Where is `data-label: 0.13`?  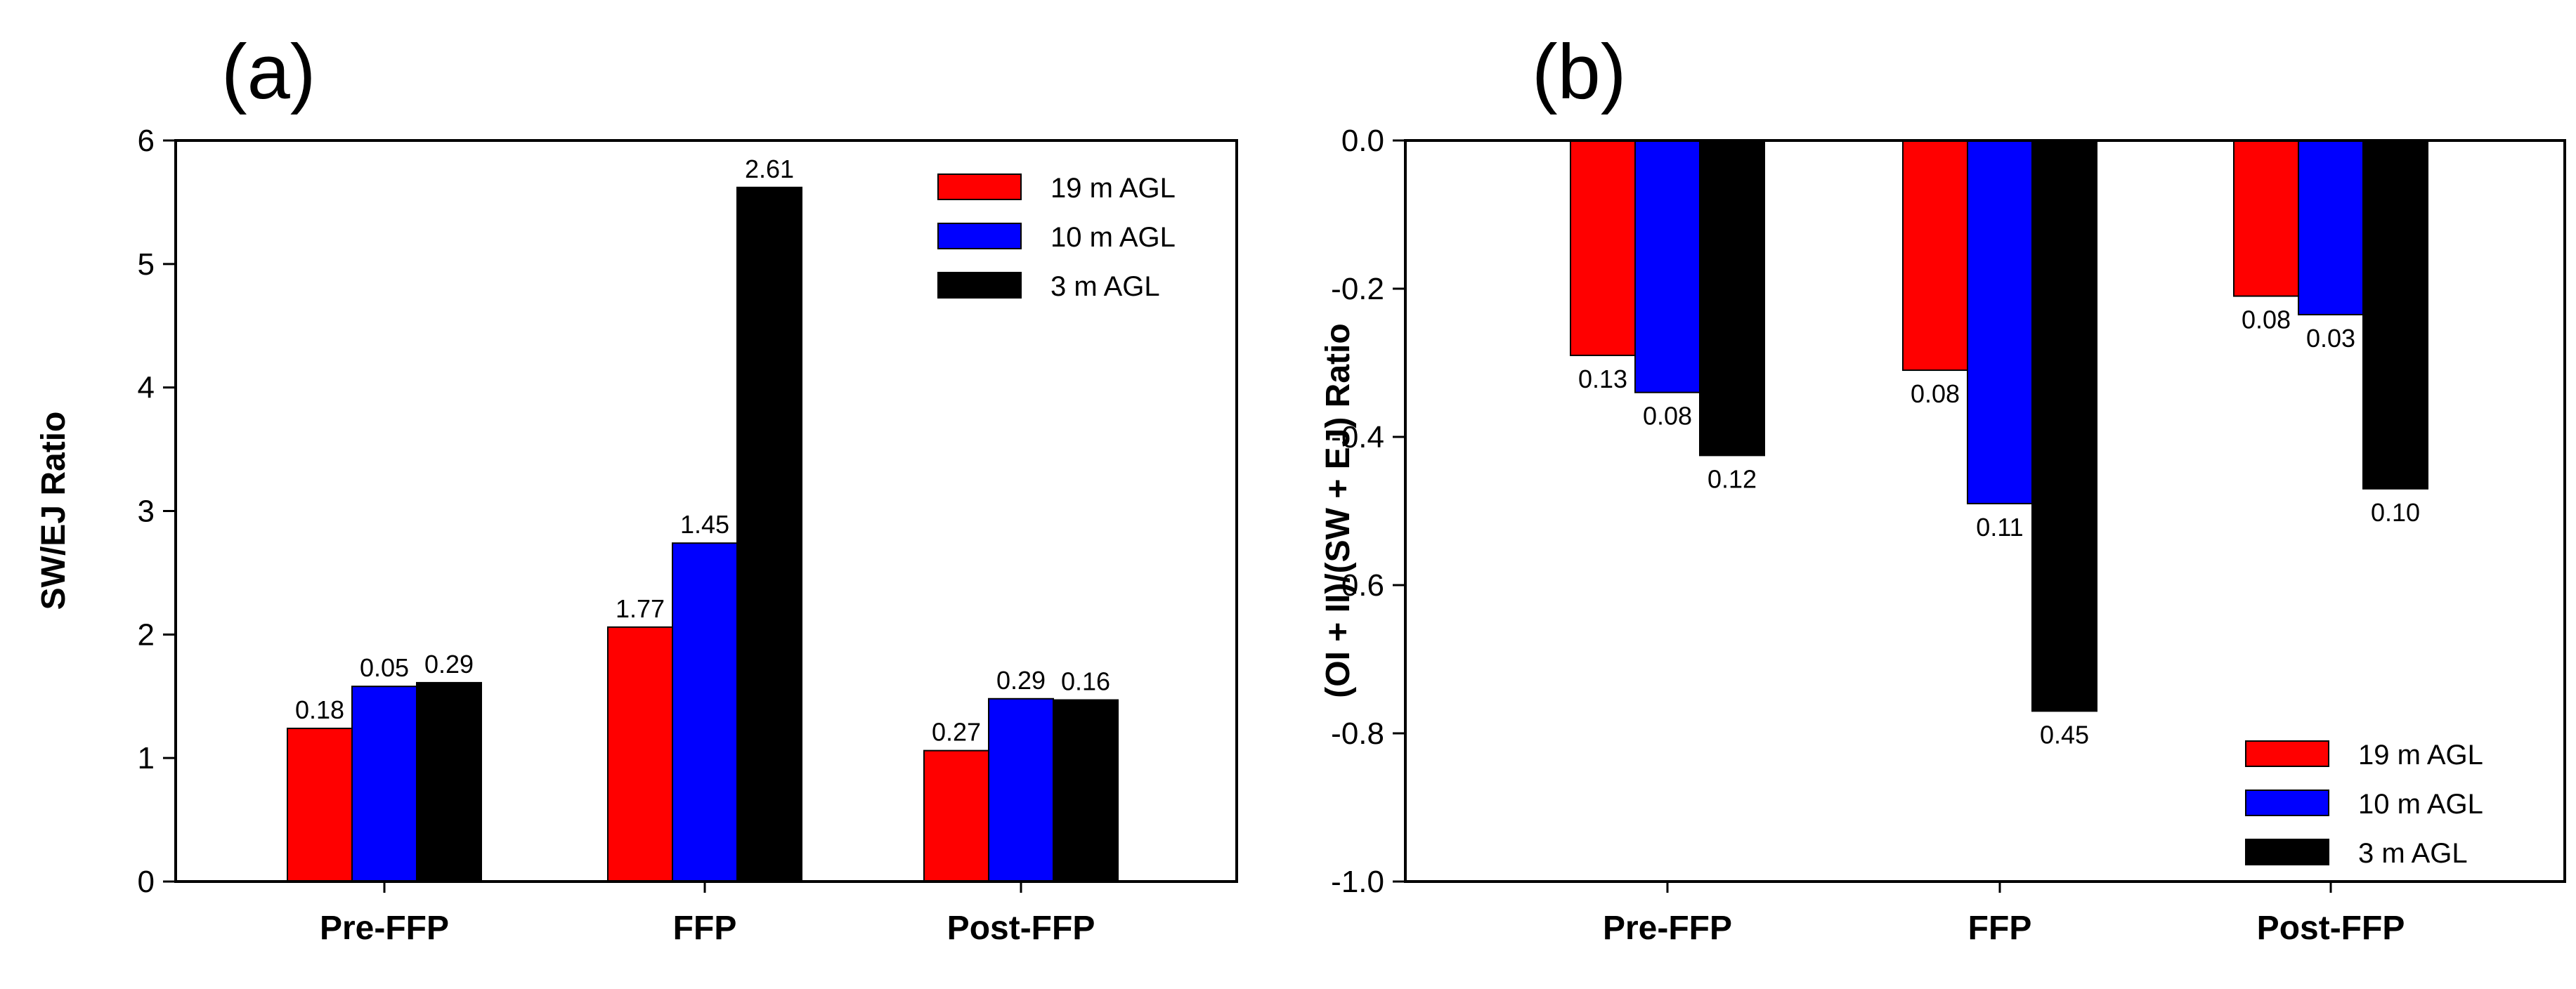
data-label: 0.13 is located at coordinates (1602, 379).